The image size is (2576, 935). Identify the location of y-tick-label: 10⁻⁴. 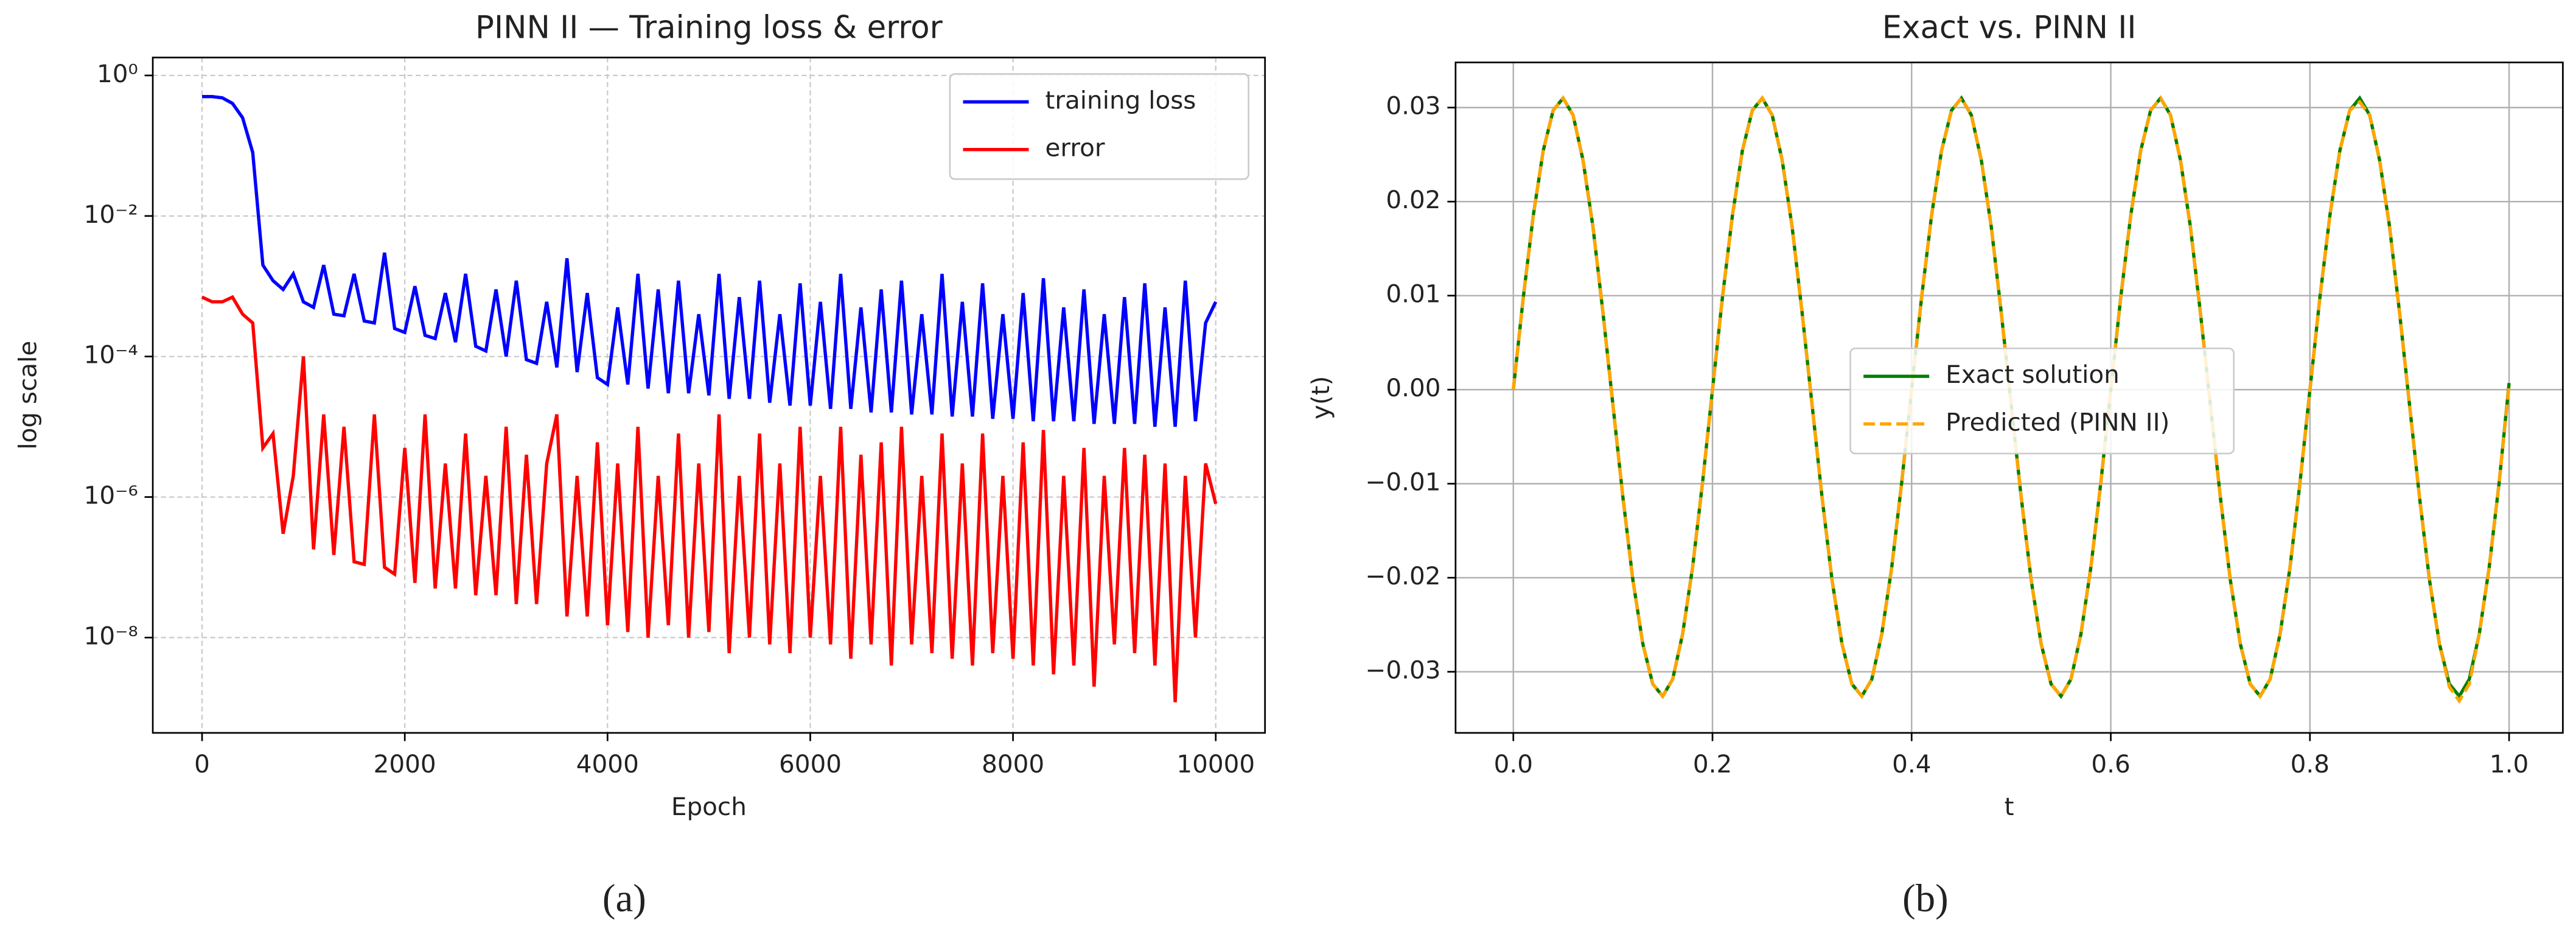
(111, 354).